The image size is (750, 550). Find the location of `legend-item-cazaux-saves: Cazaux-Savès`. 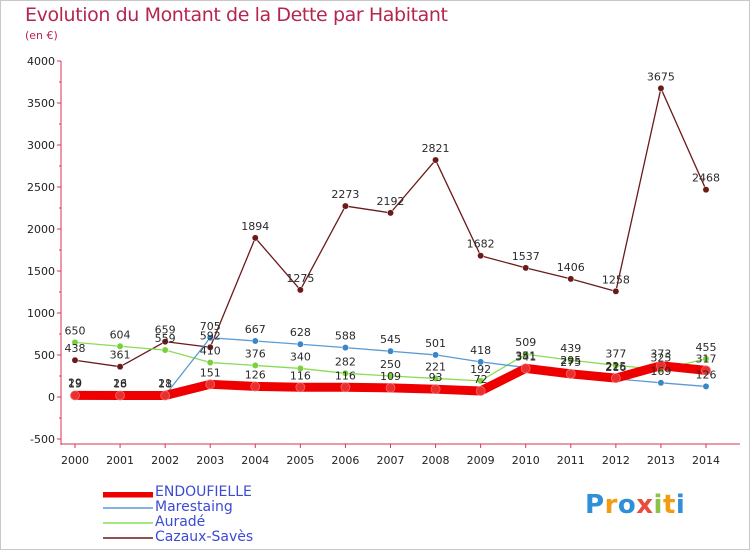

legend-item-cazaux-saves: Cazaux-Savès is located at coordinates (213, 537).